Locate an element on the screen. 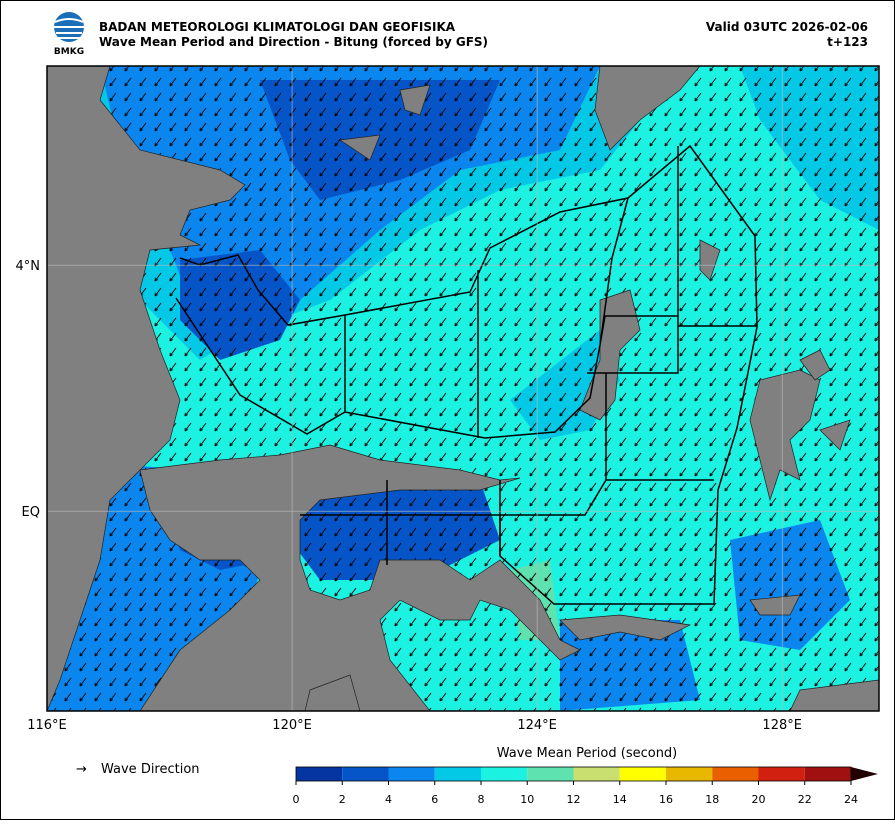 This screenshot has height=824, width=895. colorbar-tick-label: 8 is located at coordinates (481, 799).